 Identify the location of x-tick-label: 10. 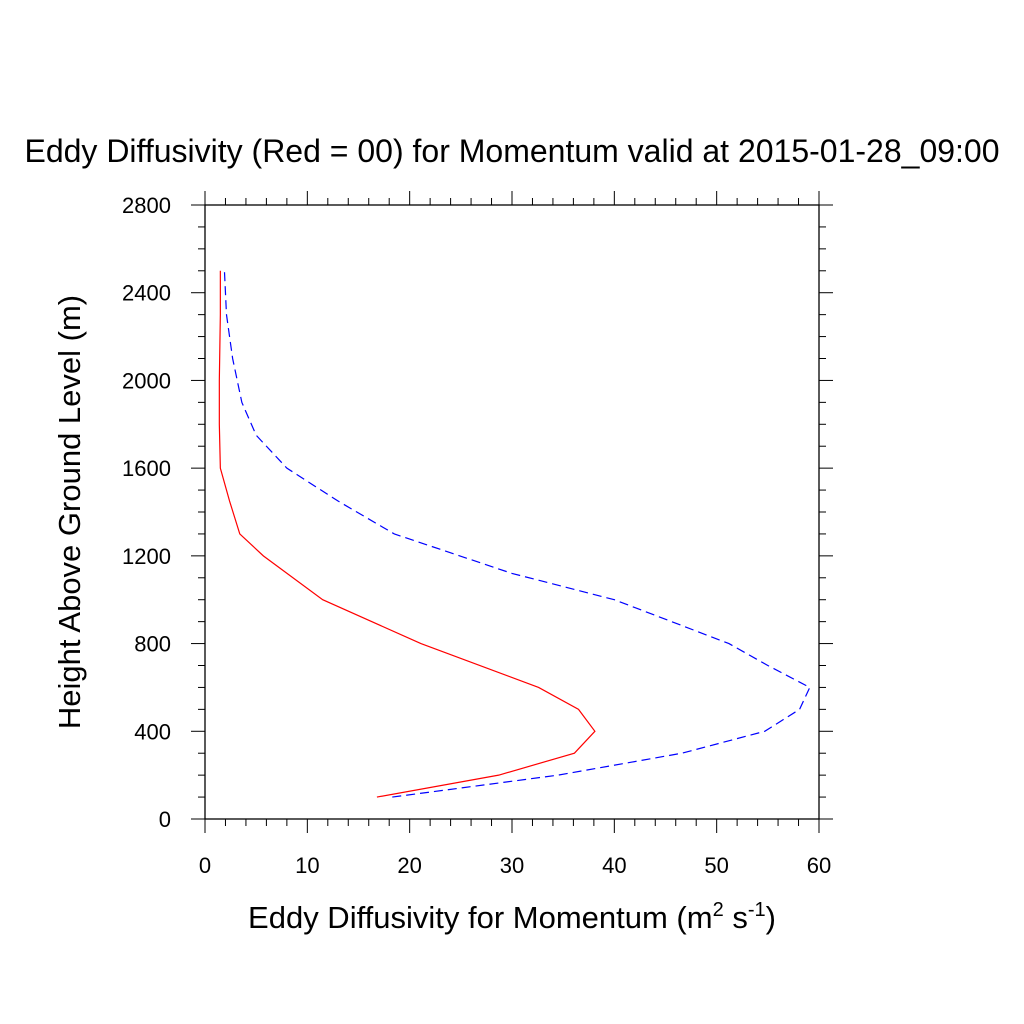
(307, 865).